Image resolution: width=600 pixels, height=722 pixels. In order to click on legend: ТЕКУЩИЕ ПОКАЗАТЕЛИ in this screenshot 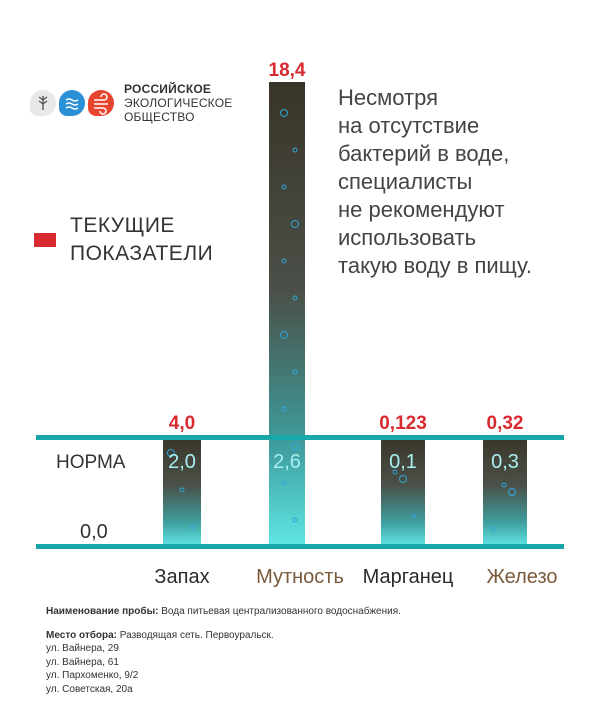, I will do `click(123, 240)`.